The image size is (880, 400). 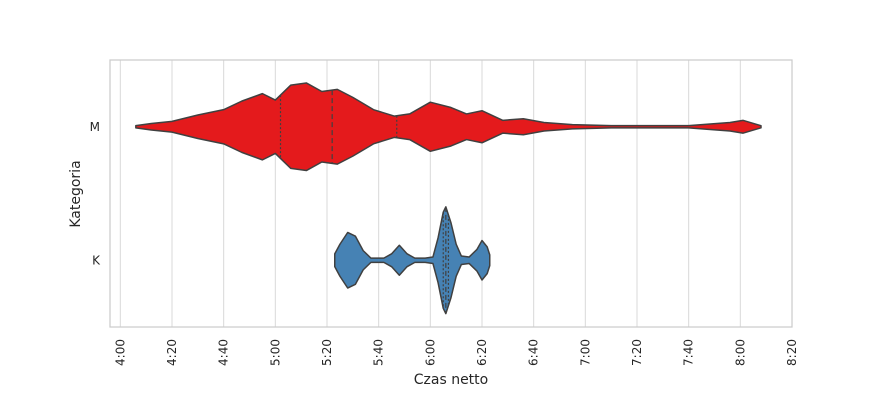 What do you see at coordinates (120, 352) in the screenshot?
I see `x-tick-label: 4:00` at bounding box center [120, 352].